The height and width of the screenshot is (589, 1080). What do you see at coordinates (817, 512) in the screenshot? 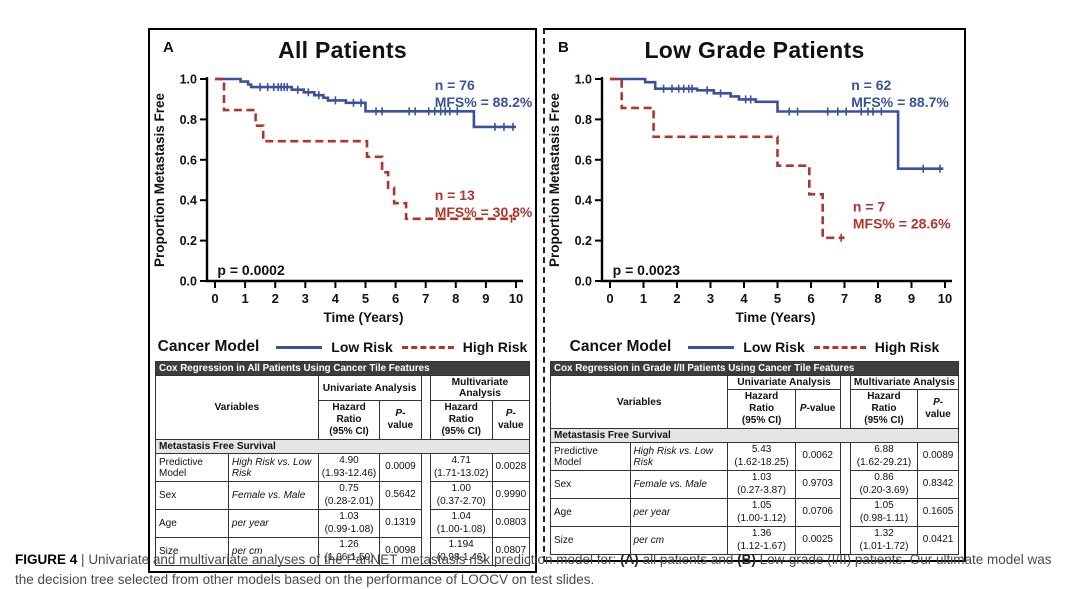
I see `uni-p-cell: 0.0706` at bounding box center [817, 512].